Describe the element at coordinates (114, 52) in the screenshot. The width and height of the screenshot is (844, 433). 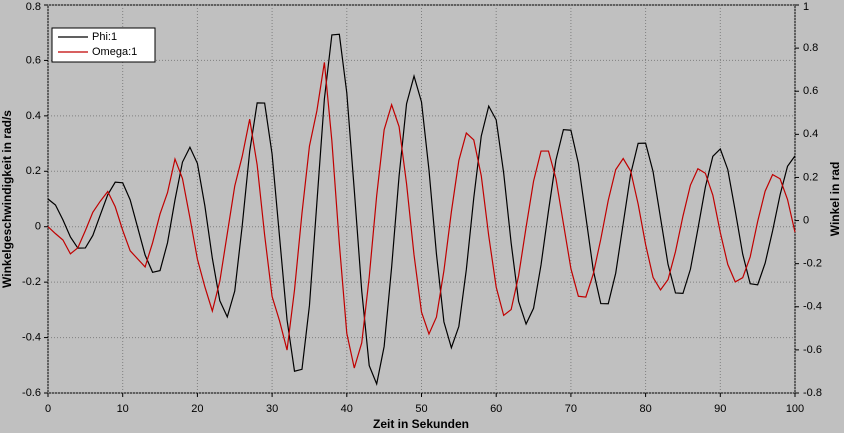
I see `legend-label: Omega:1` at that location.